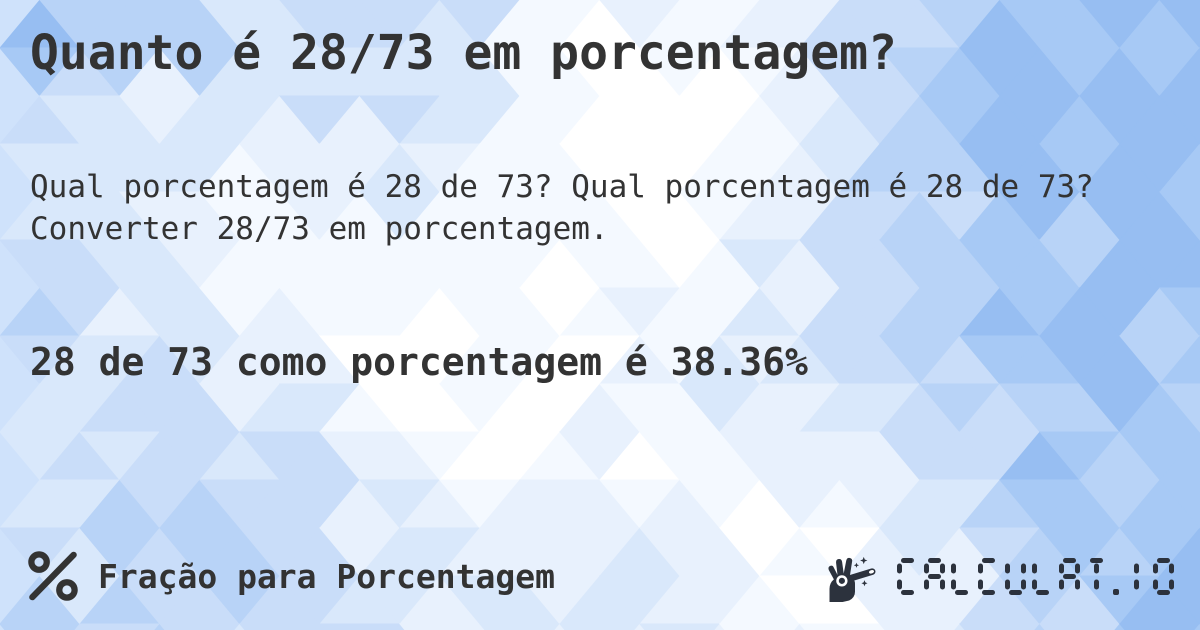  Describe the element at coordinates (852, 579) in the screenshot. I see `magic-wand-hand-icon` at that location.